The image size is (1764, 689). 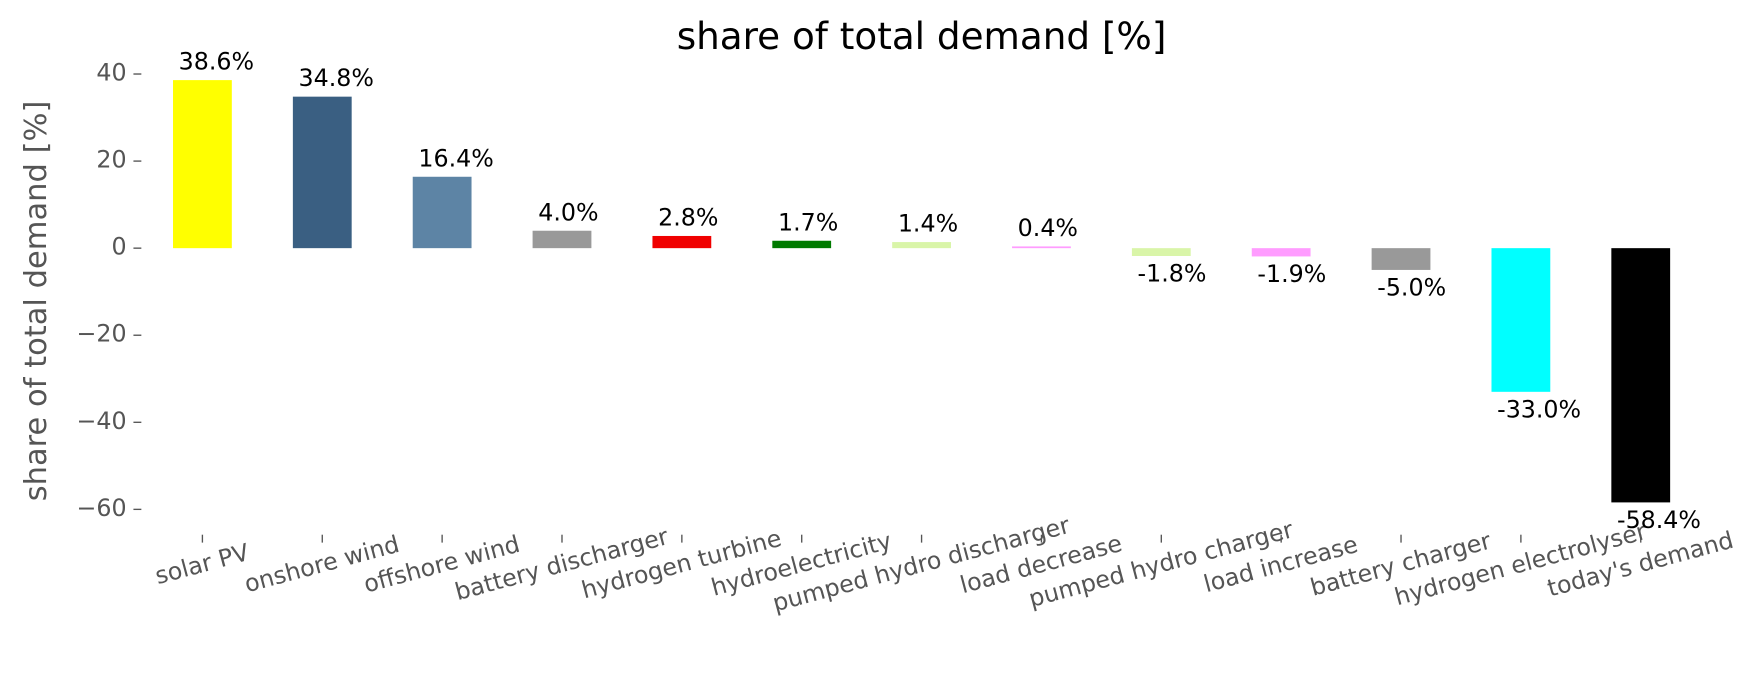 What do you see at coordinates (119, 247) in the screenshot?
I see `y-tick-label: 0` at bounding box center [119, 247].